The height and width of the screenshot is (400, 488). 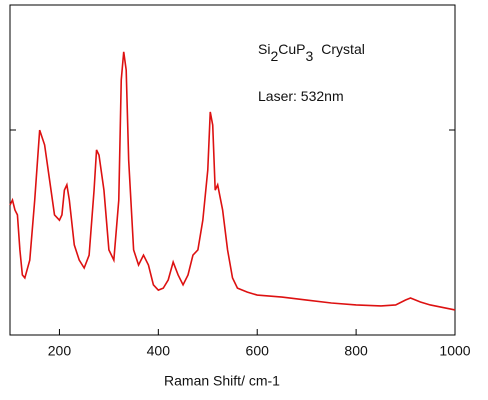 What do you see at coordinates (258, 351) in the screenshot?
I see `x-tick-label: 600` at bounding box center [258, 351].